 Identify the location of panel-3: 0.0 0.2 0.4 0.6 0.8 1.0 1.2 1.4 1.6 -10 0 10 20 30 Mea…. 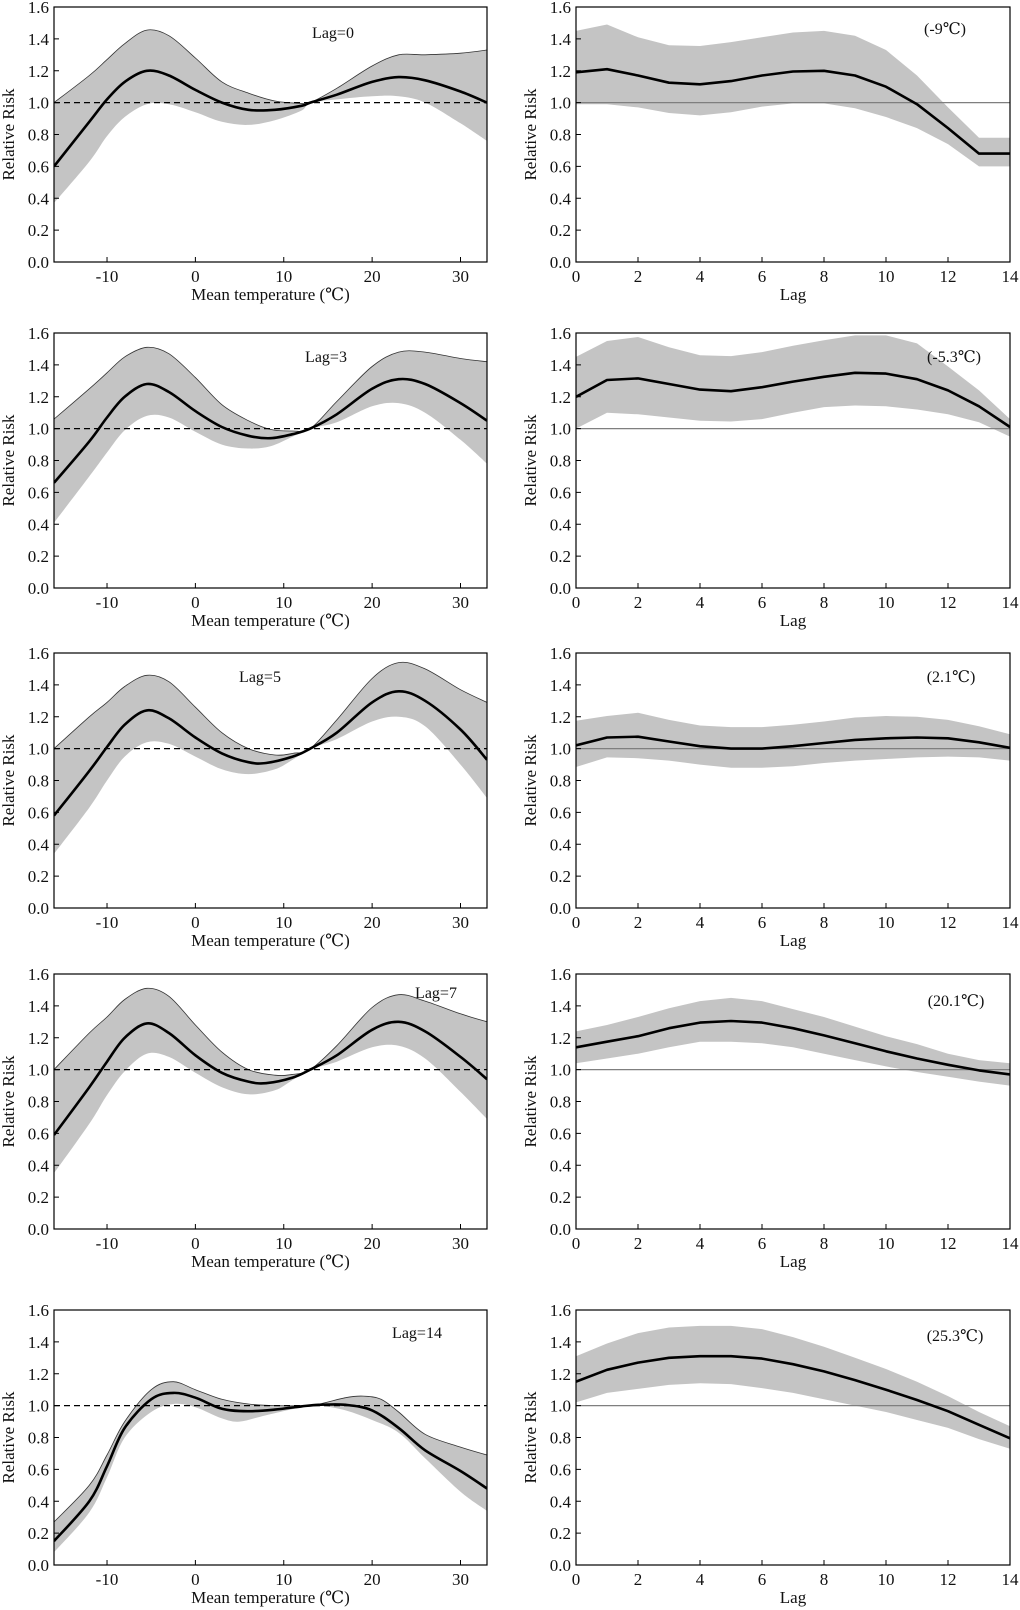
(244, 477).